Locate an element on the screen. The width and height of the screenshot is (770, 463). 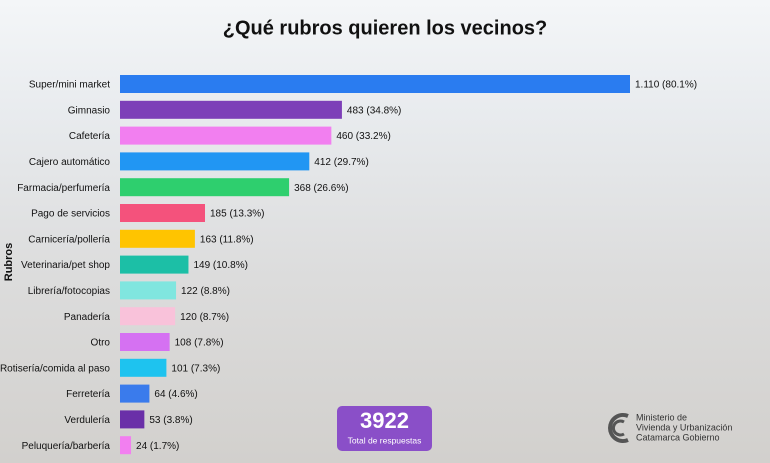
logo-line: Ministerio de is located at coordinates (661, 417).